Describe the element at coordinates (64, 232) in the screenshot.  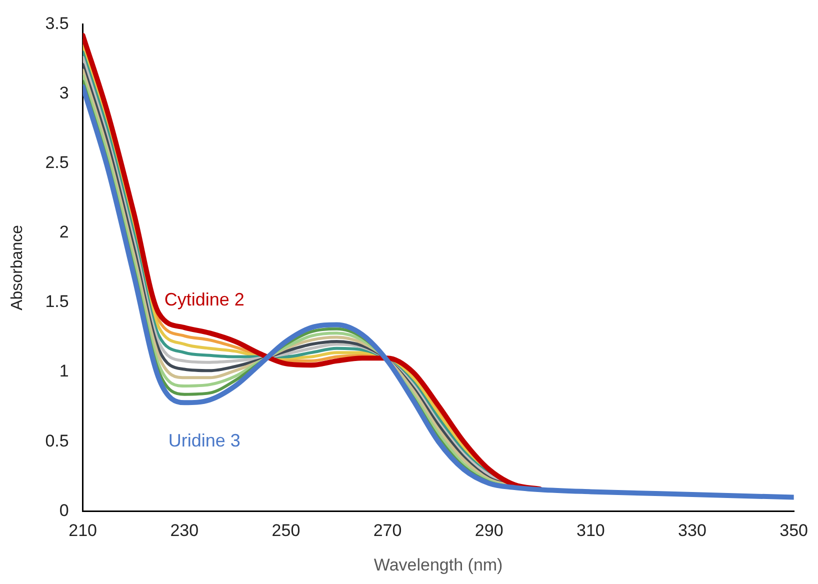
I see `y-tick-label: 2` at that location.